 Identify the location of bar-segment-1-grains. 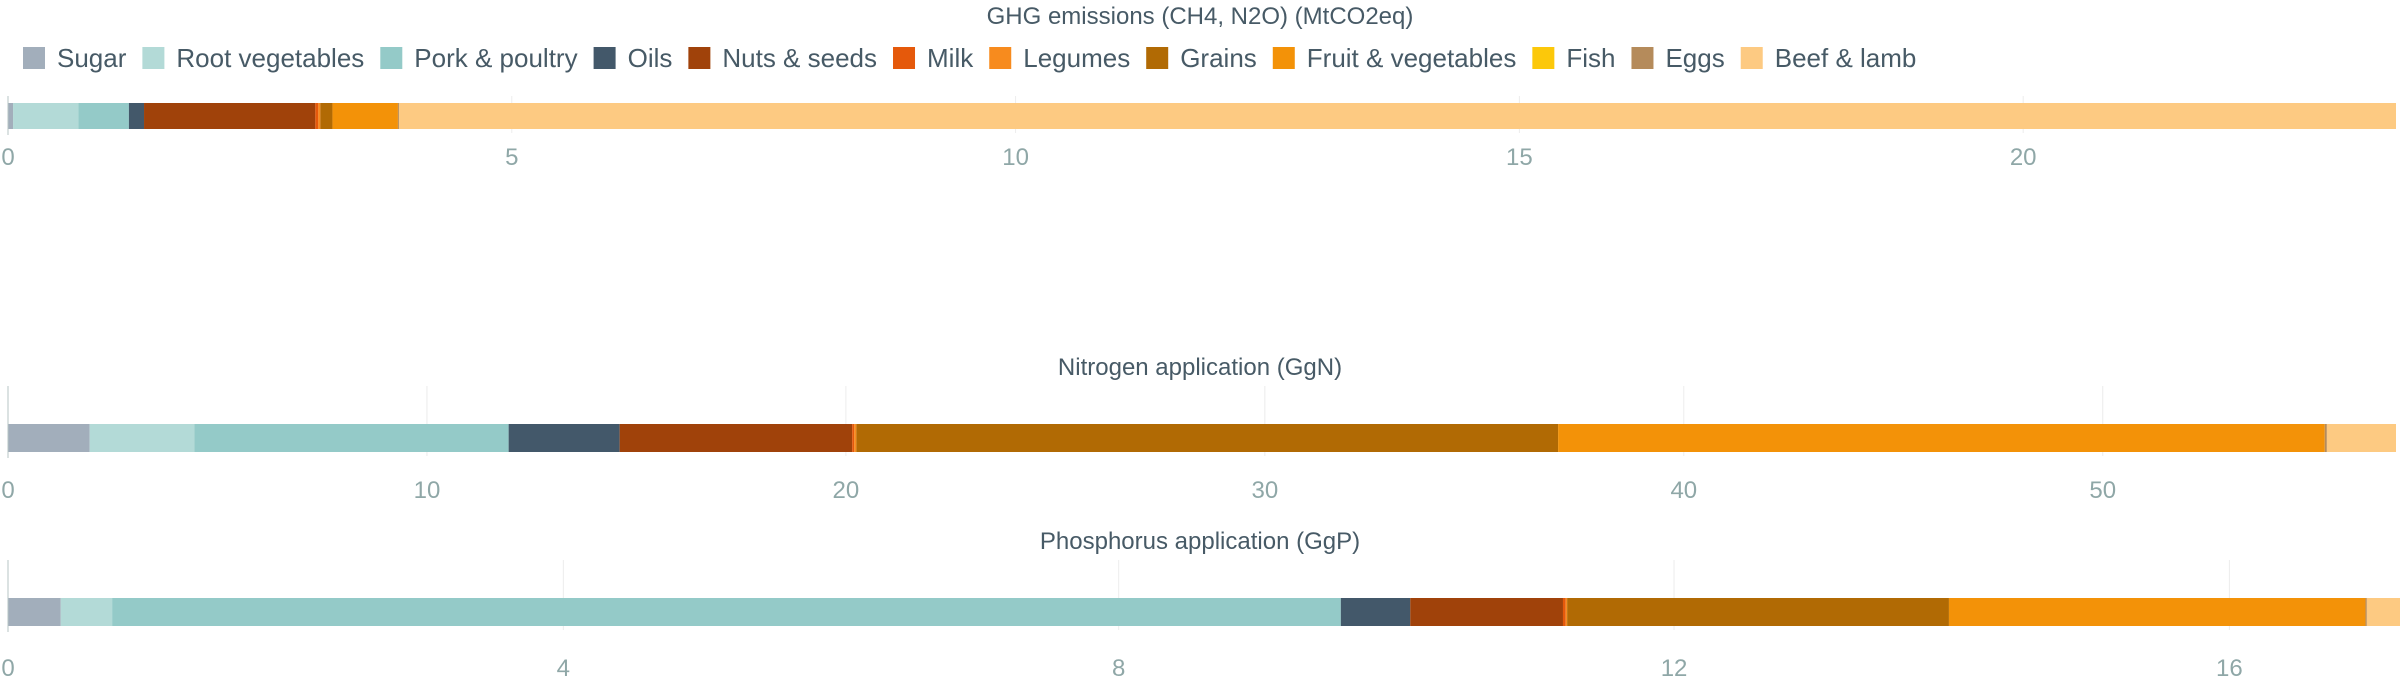
(326, 116).